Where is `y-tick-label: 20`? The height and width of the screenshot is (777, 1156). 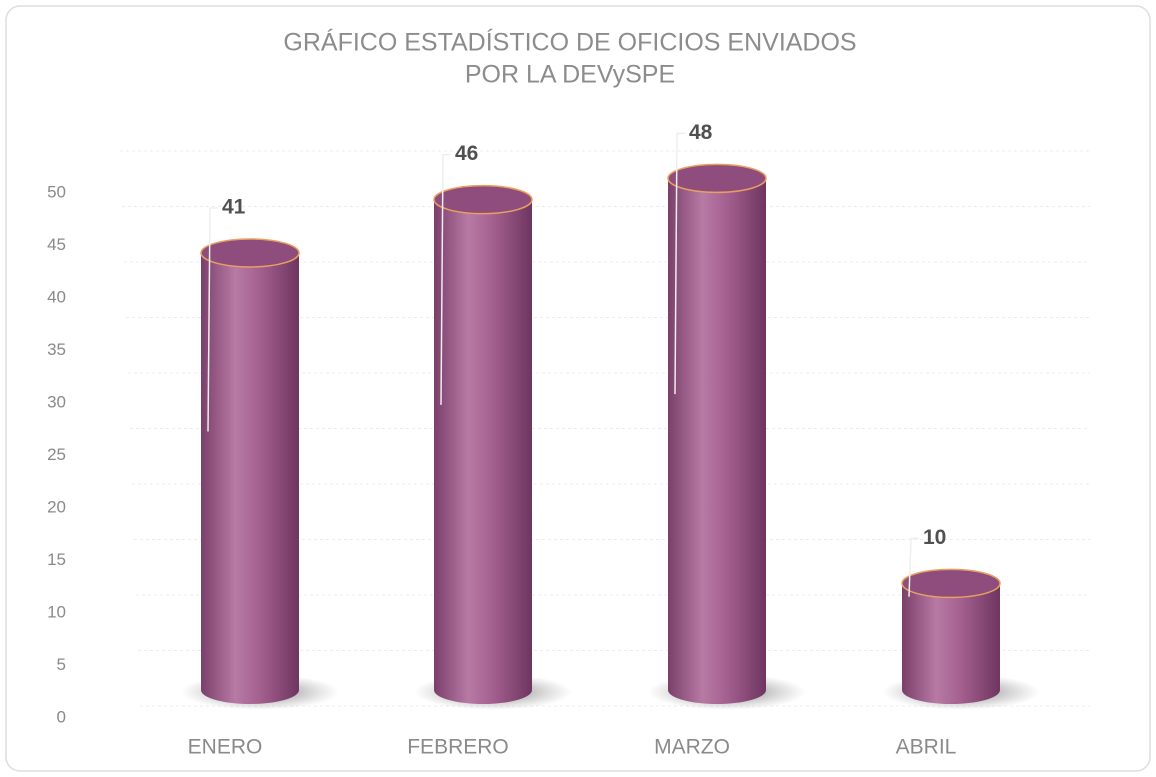
y-tick-label: 20 is located at coordinates (56, 506).